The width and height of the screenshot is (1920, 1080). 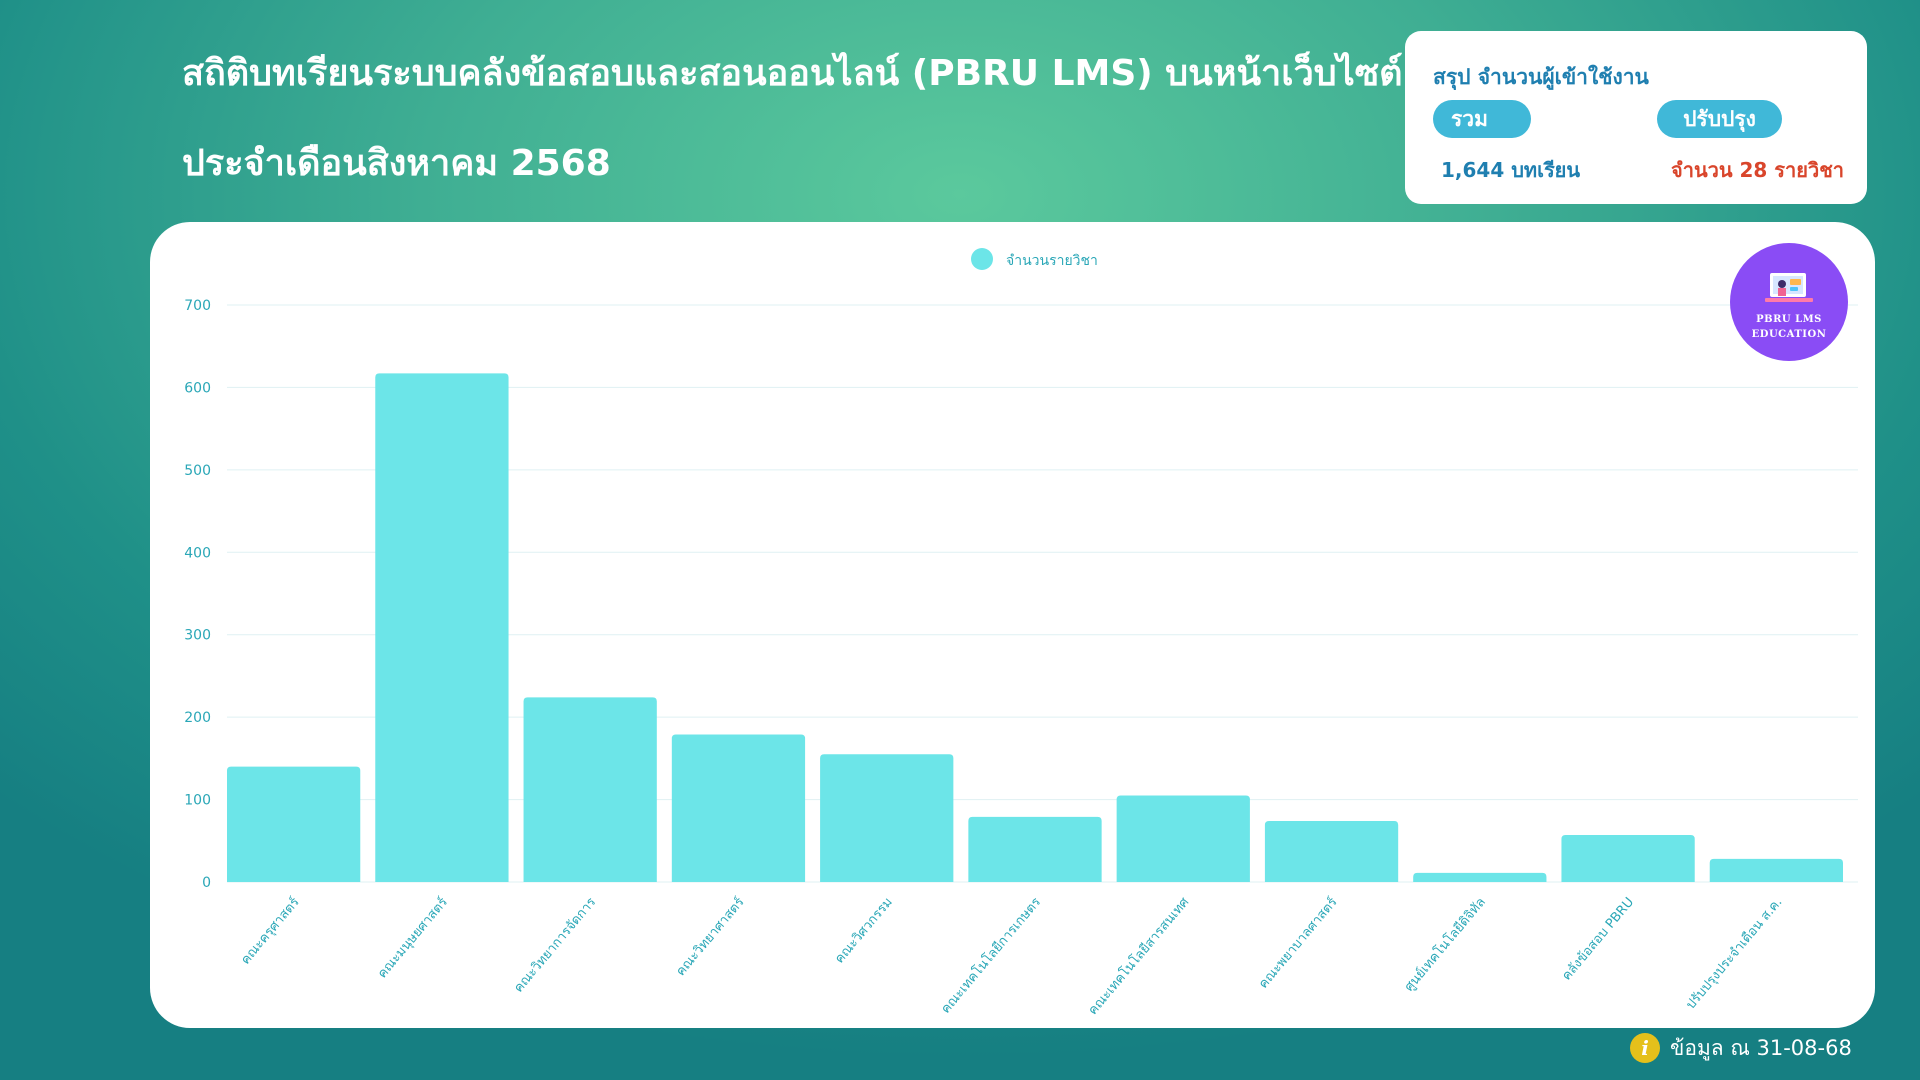 I want to click on x-tick-label: คณะวิทยาการจัดการ, so click(x=555, y=945).